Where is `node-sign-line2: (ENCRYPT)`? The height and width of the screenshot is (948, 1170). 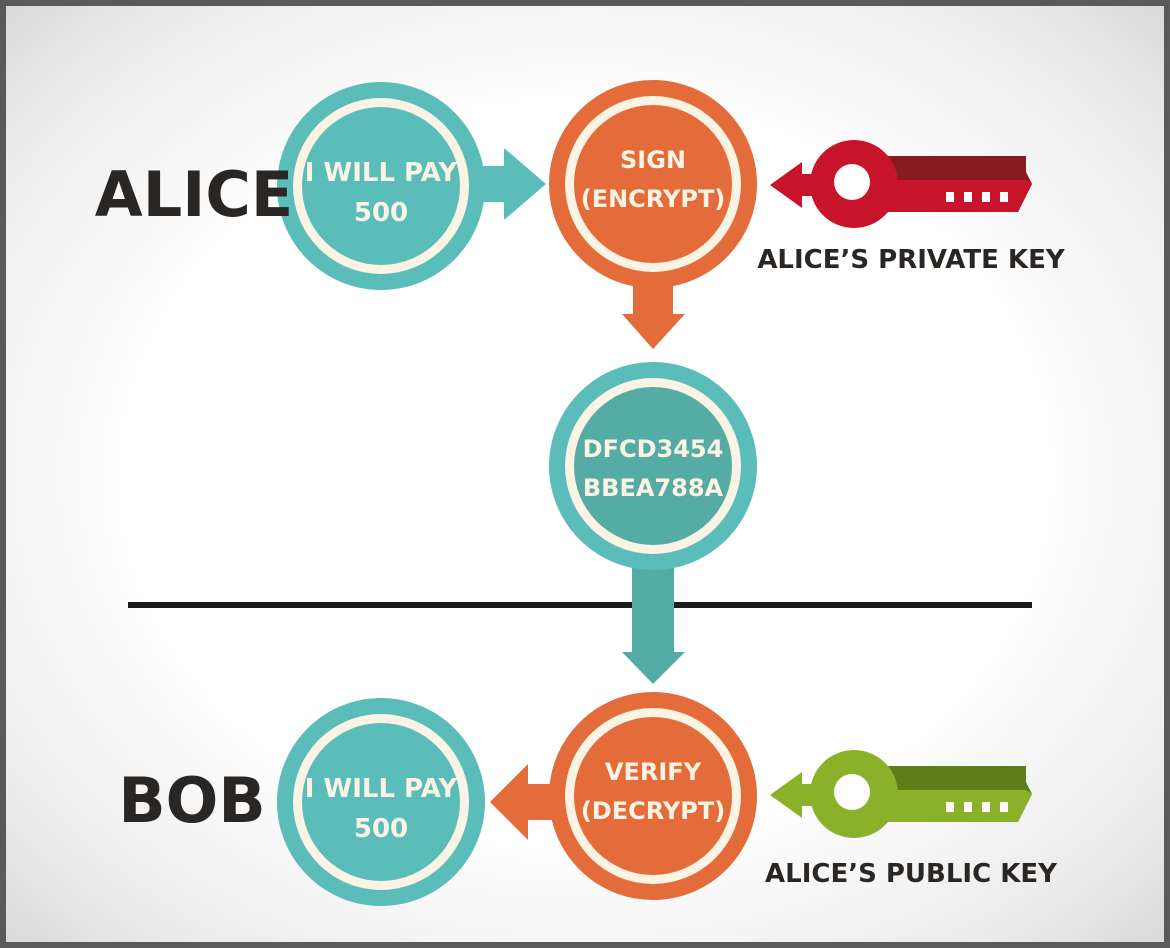 node-sign-line2: (ENCRYPT) is located at coordinates (653, 199).